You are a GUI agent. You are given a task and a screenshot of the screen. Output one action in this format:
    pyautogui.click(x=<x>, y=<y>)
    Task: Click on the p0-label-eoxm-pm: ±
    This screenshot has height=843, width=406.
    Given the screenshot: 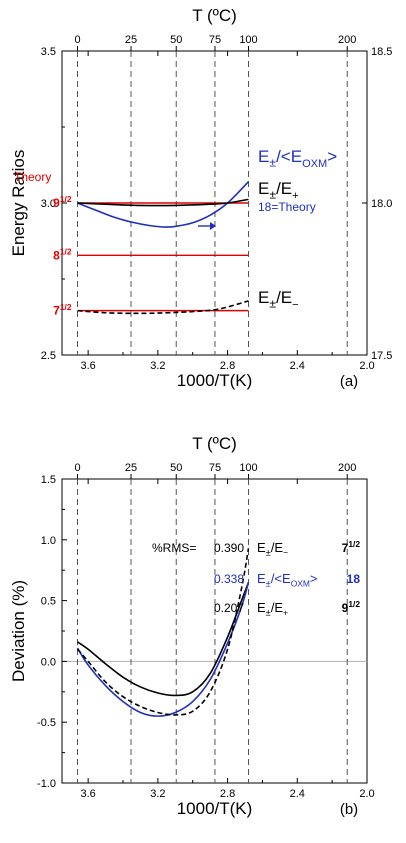 What is the action you would take?
    pyautogui.click(x=272, y=162)
    